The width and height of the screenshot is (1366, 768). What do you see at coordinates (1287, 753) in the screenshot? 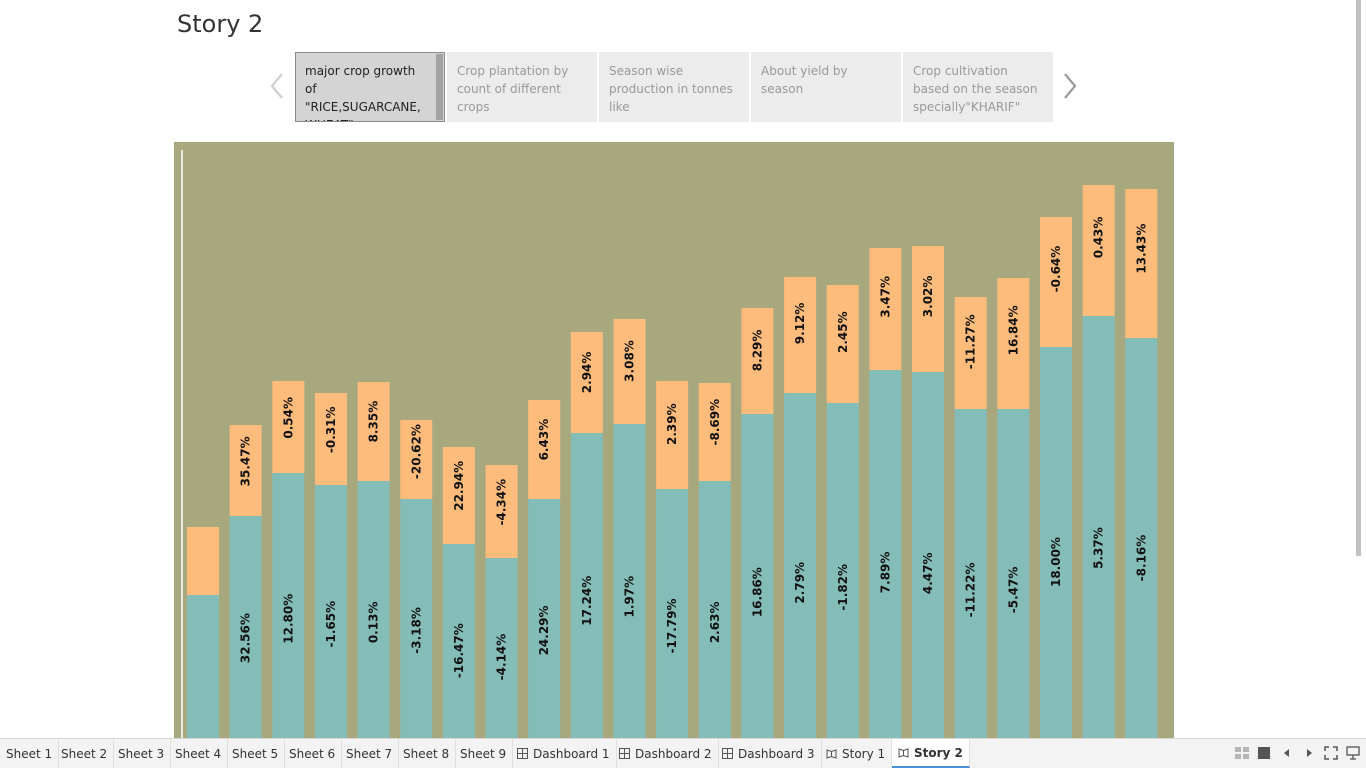
I see `previous-sheet-button` at bounding box center [1287, 753].